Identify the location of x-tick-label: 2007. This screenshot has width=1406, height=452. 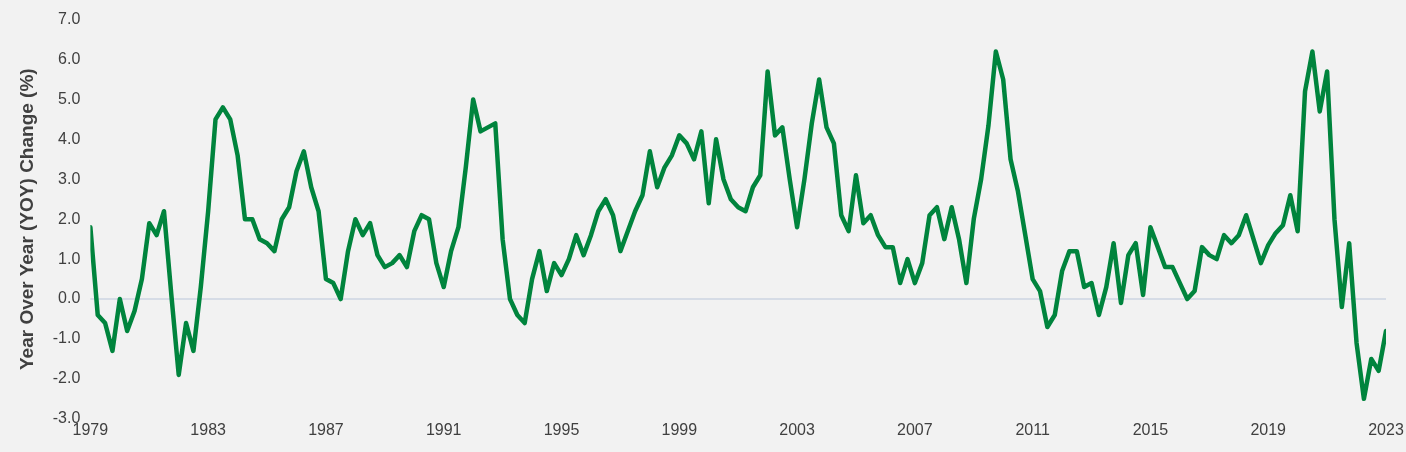
(915, 429).